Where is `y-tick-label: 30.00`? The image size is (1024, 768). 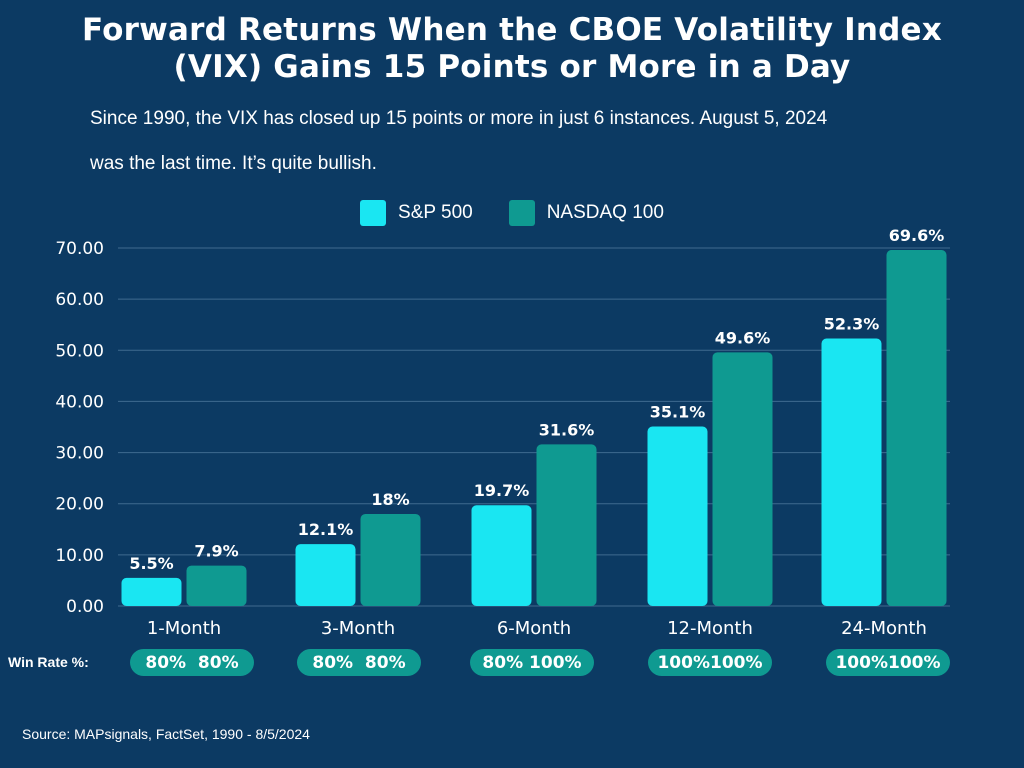
y-tick-label: 30.00 is located at coordinates (79, 454).